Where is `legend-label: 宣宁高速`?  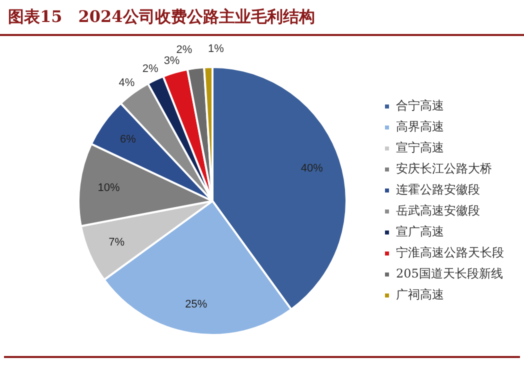 legend-label: 宣宁高速 is located at coordinates (420, 147).